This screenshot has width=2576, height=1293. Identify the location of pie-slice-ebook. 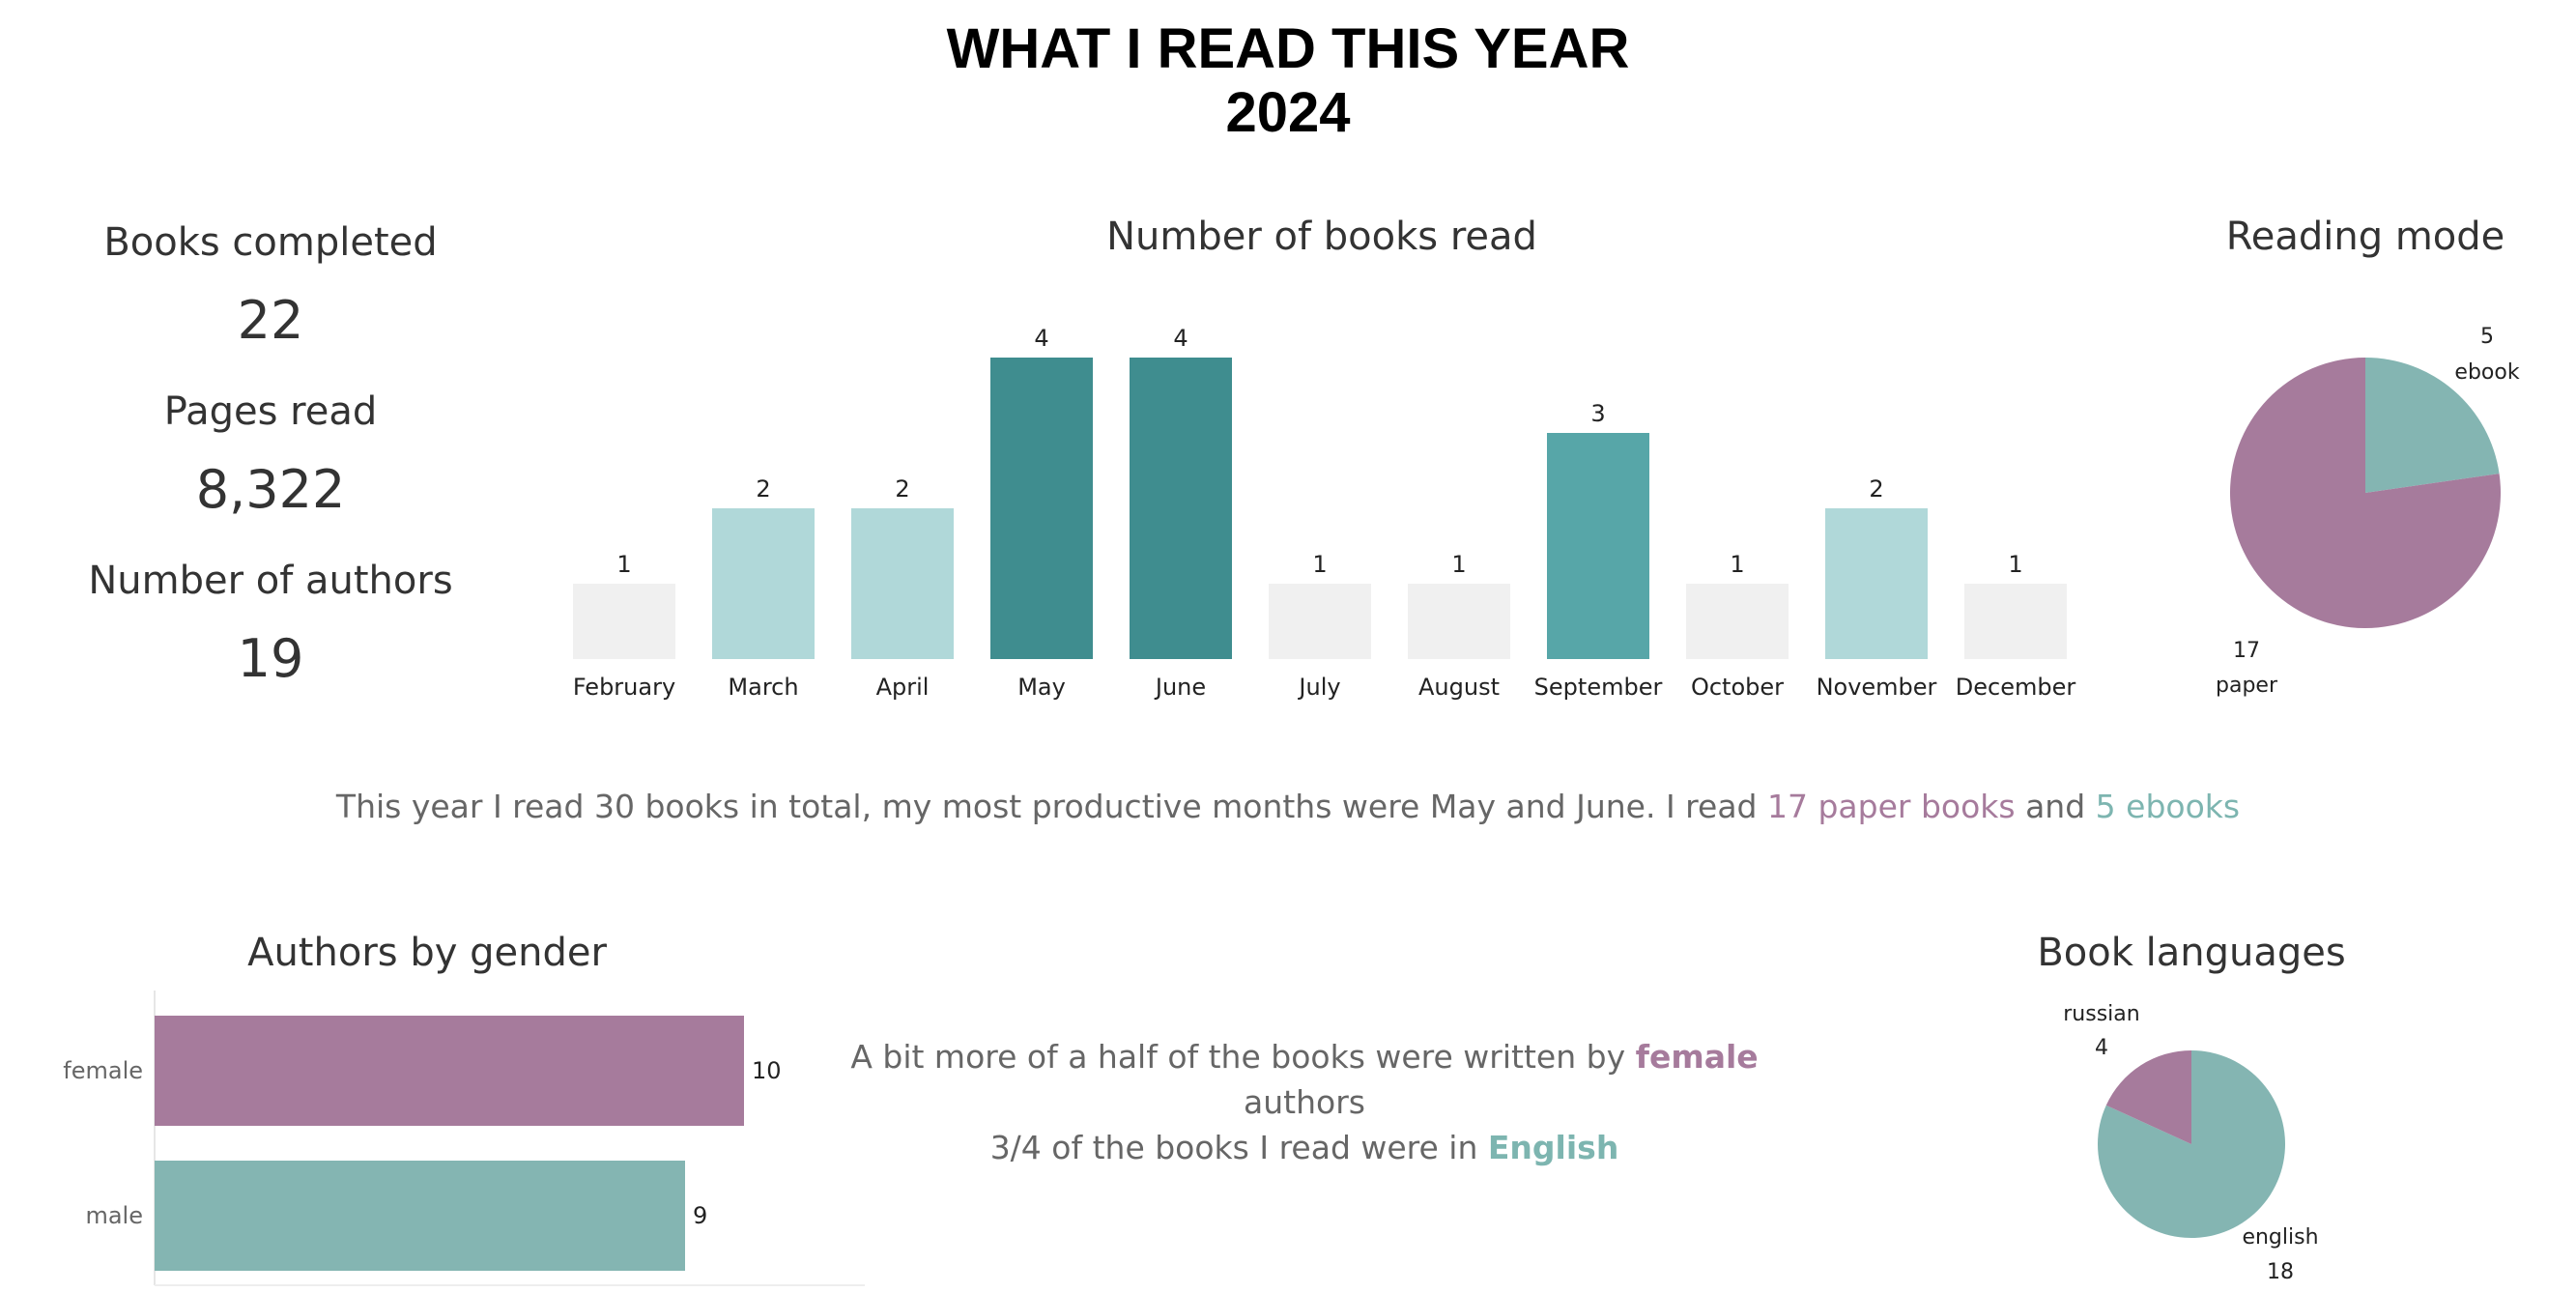
(2433, 425).